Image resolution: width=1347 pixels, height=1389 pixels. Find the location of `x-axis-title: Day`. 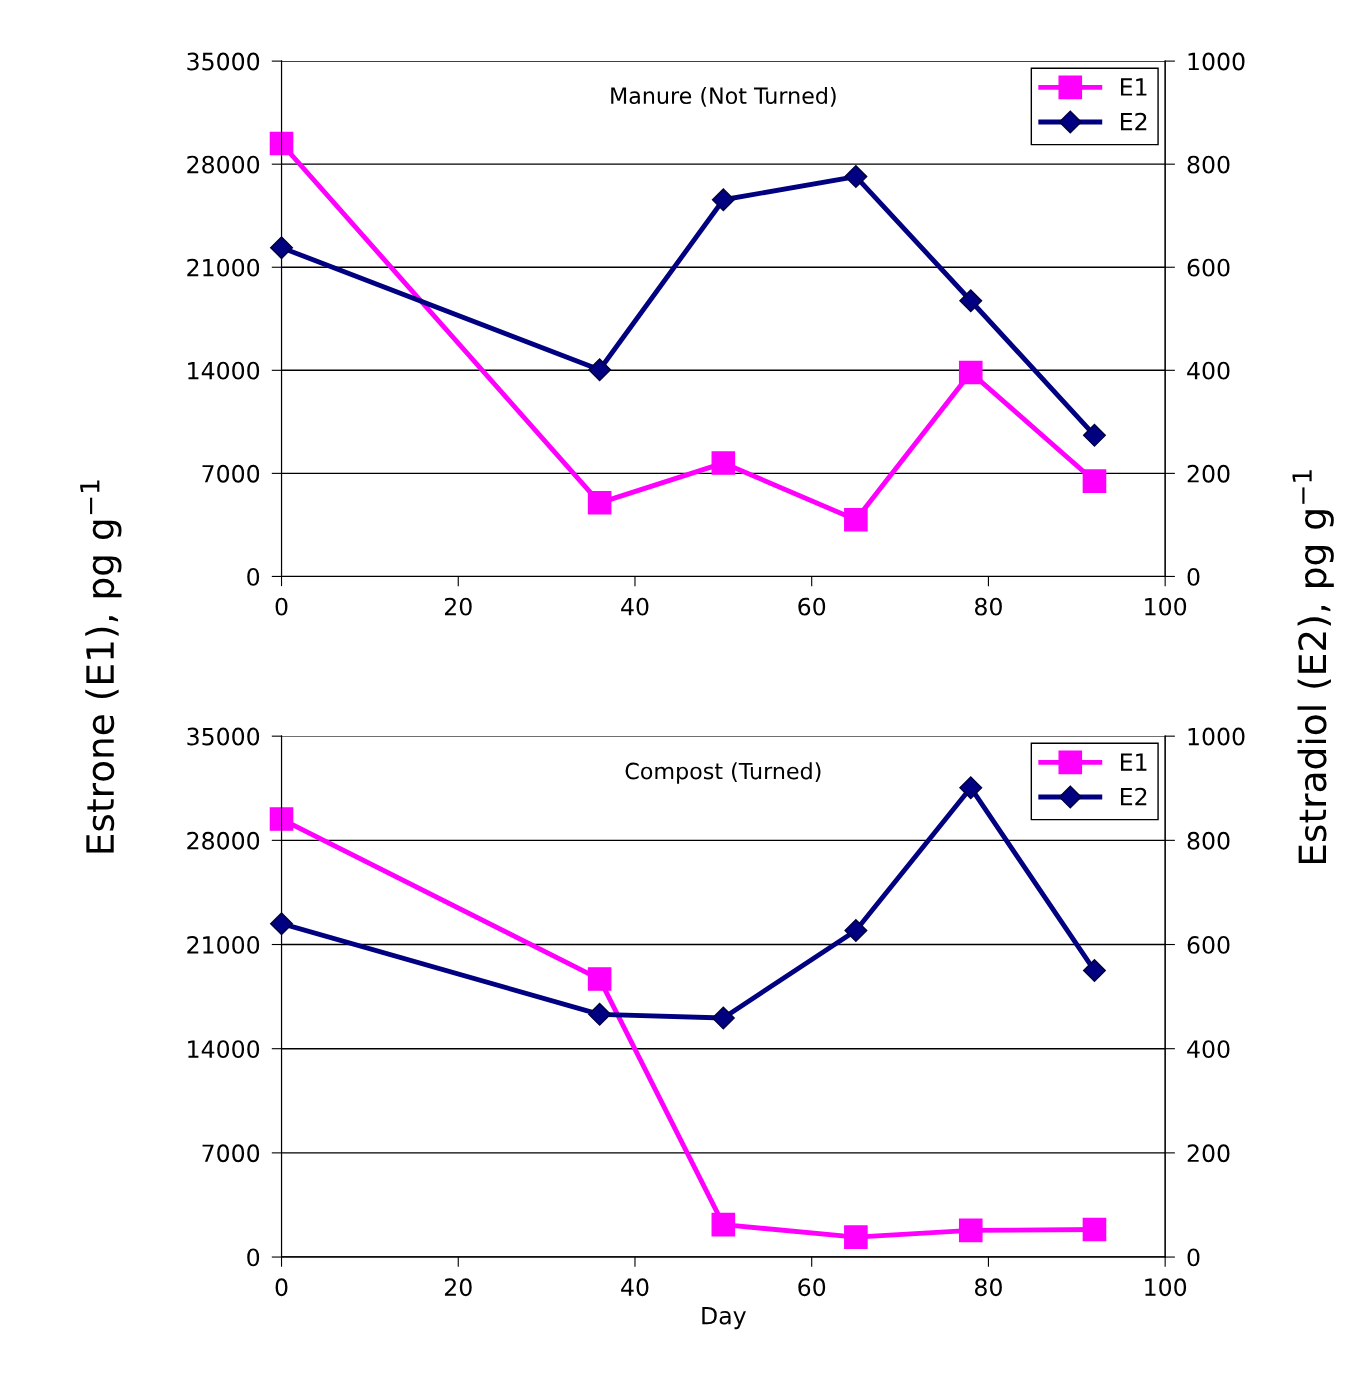

x-axis-title: Day is located at coordinates (724, 1318).